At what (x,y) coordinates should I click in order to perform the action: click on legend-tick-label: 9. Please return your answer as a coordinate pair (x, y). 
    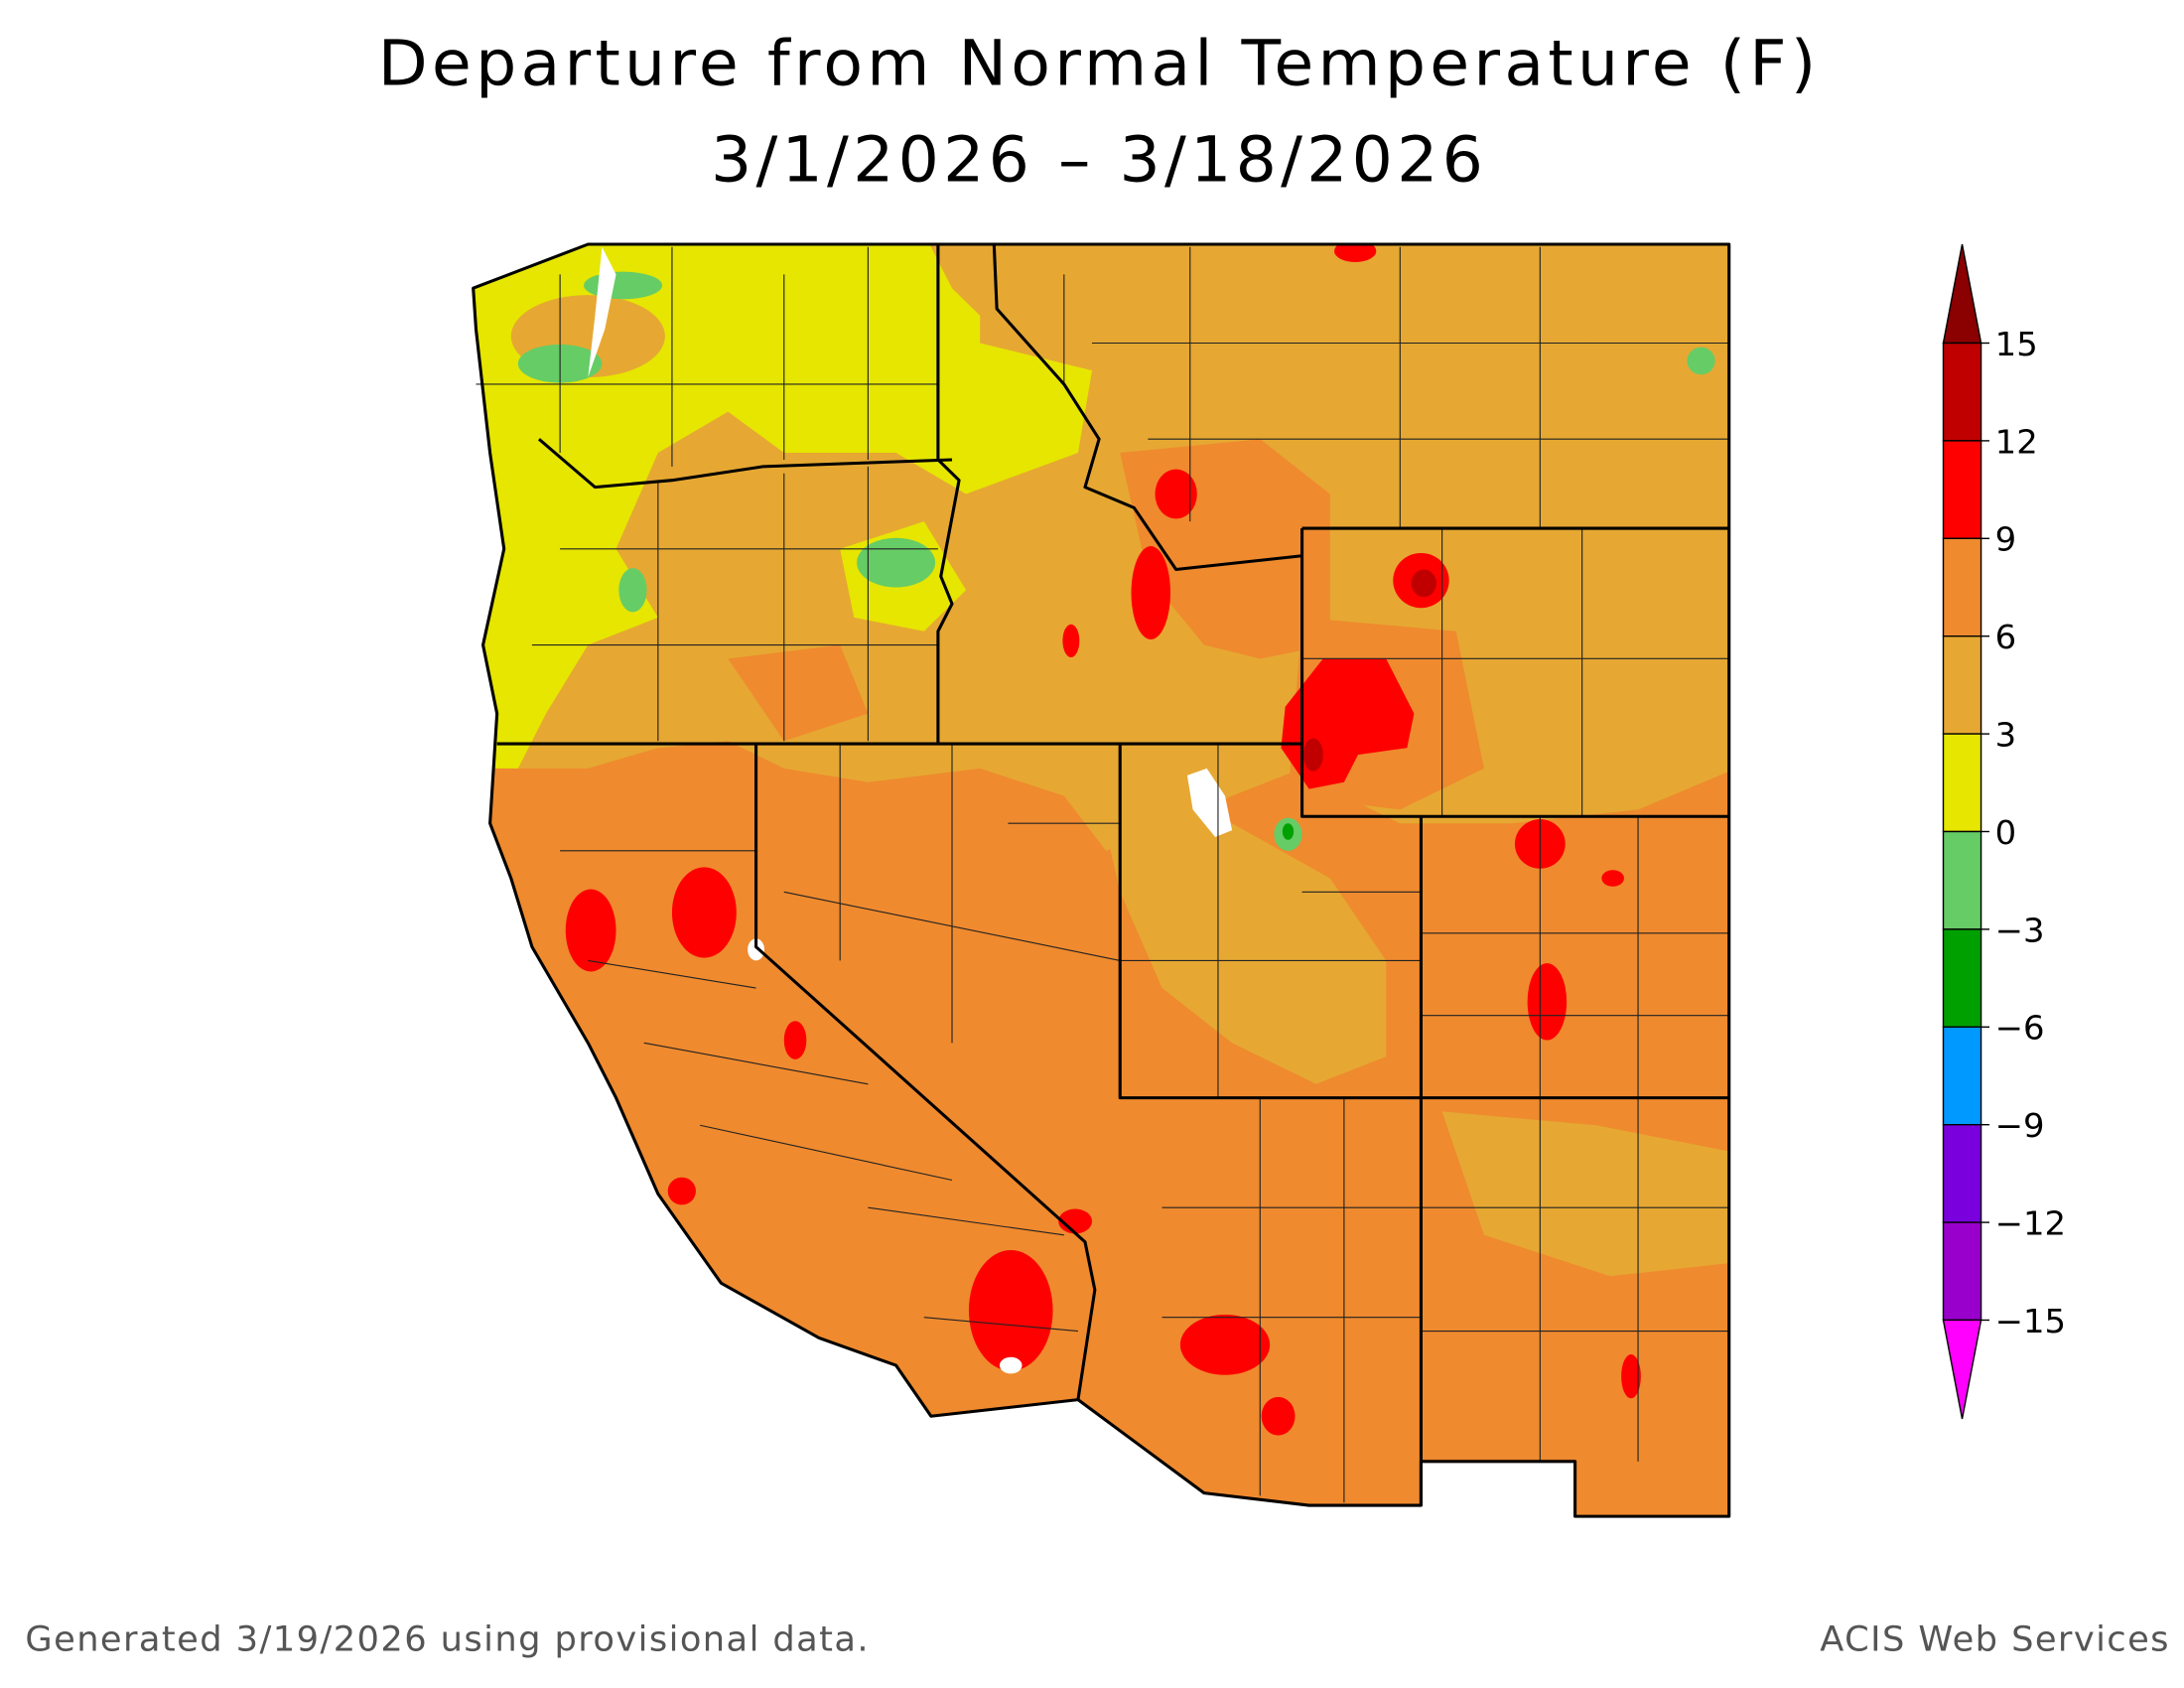
    Looking at the image, I should click on (2006, 539).